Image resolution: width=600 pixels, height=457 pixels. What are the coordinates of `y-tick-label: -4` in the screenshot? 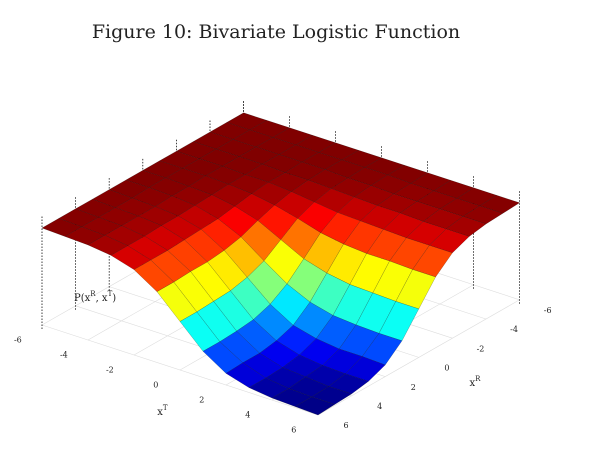 It's located at (514, 329).